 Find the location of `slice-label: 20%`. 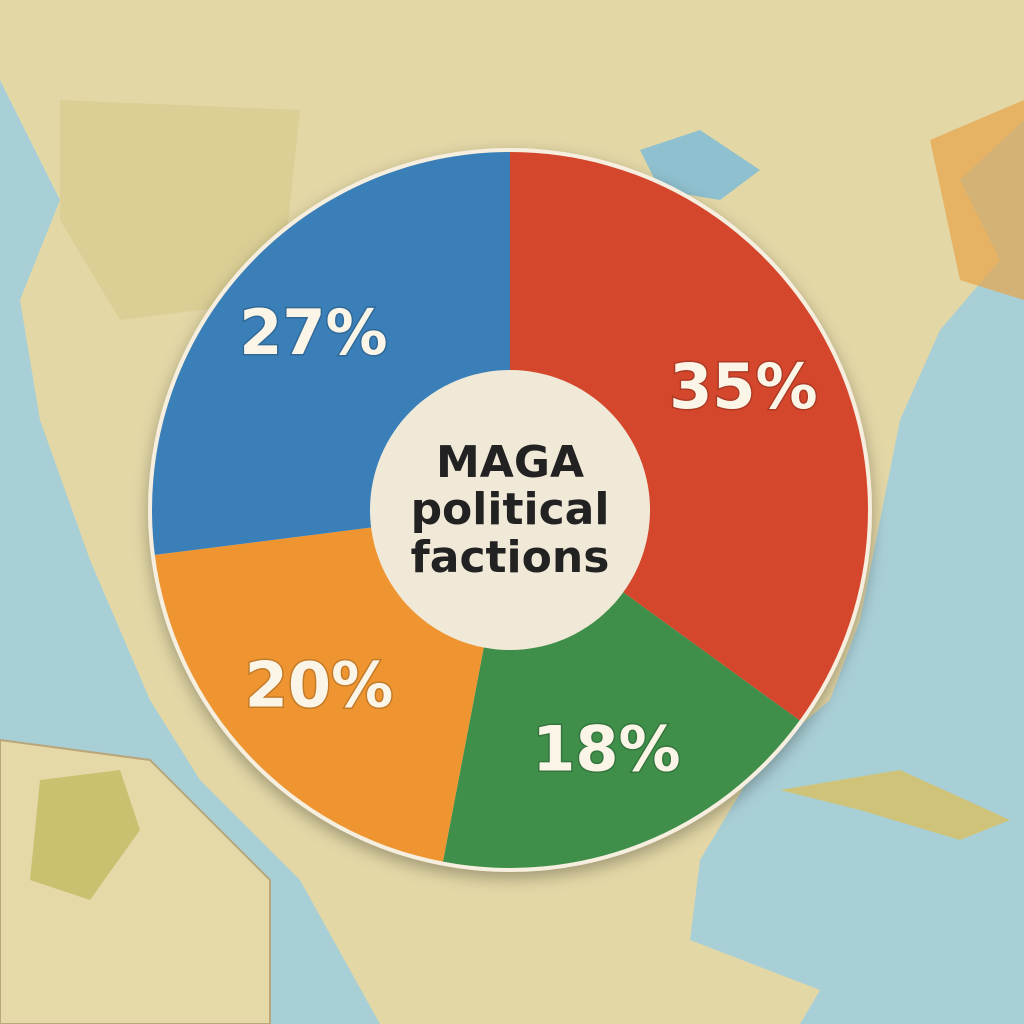

slice-label: 20% is located at coordinates (319, 684).